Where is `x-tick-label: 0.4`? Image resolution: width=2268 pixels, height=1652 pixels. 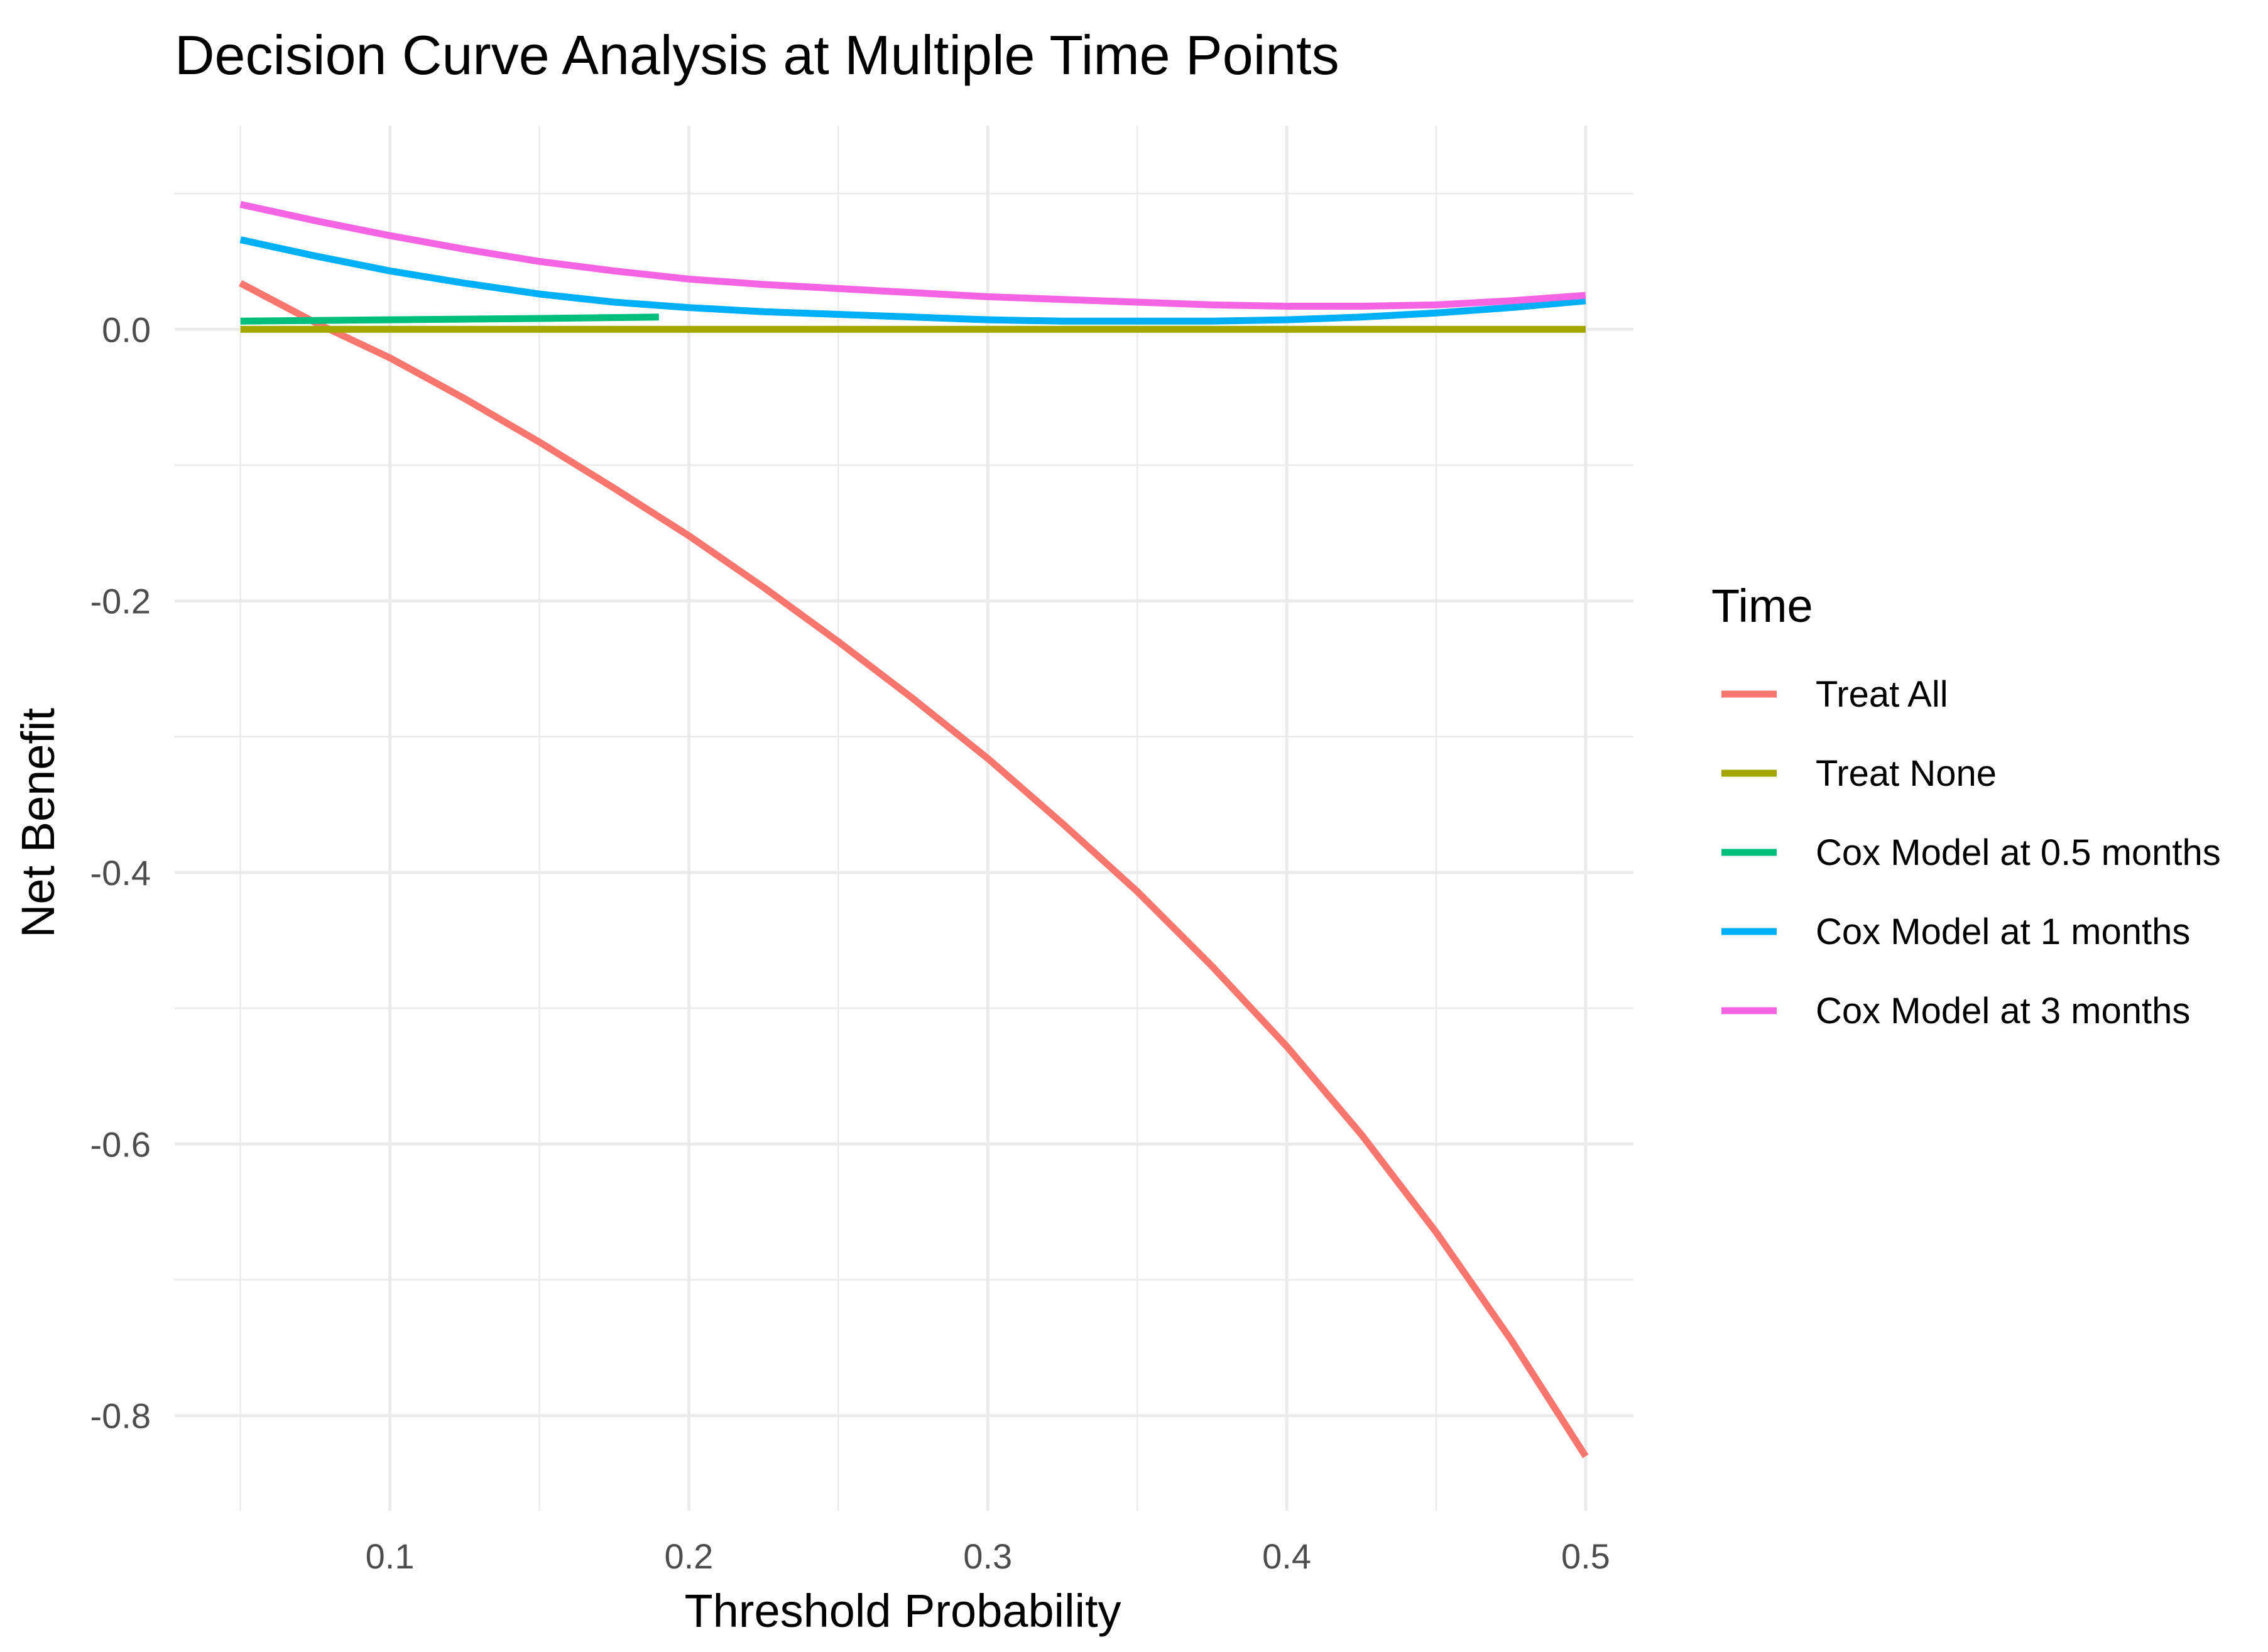
x-tick-label: 0.4 is located at coordinates (1286, 1556).